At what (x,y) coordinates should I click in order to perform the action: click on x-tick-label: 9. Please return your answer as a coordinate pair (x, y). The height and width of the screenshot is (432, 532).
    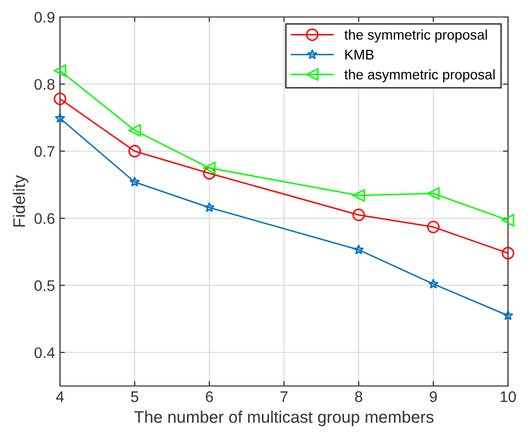
    Looking at the image, I should click on (433, 396).